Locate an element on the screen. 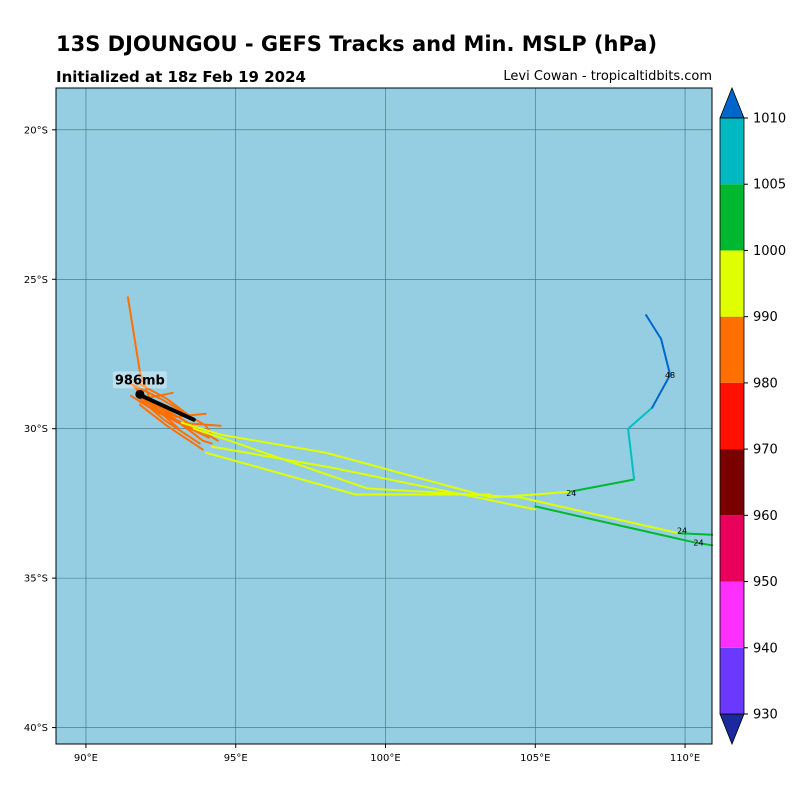  lat-tick-label: 25°S is located at coordinates (36, 280).